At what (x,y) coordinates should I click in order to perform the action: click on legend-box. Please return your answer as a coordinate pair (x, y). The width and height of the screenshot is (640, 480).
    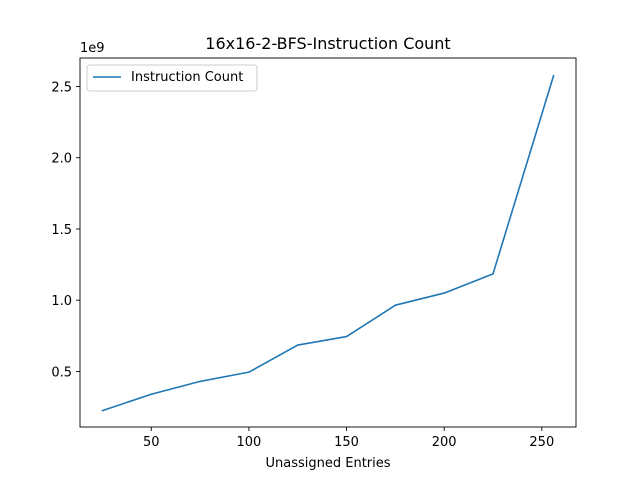
    Looking at the image, I should click on (172, 78).